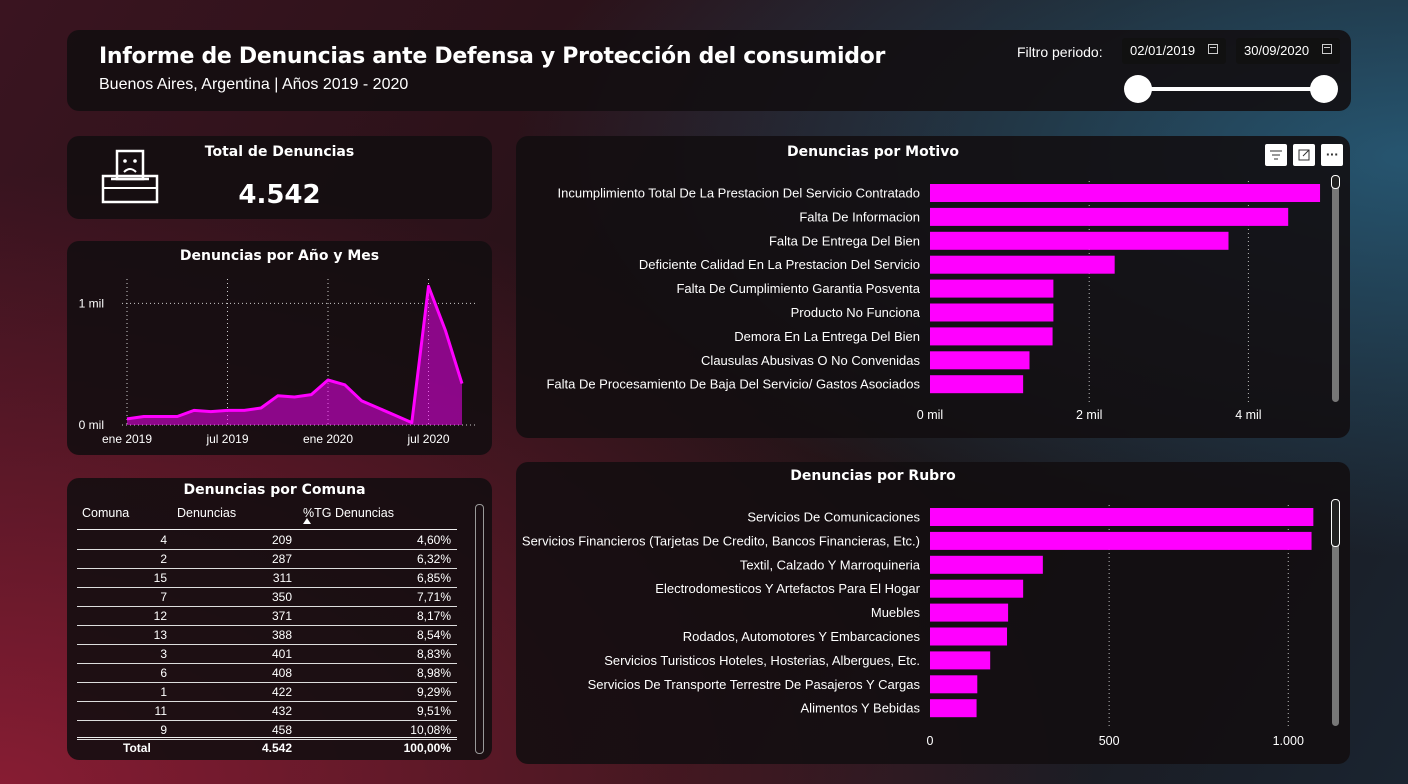 This screenshot has width=1408, height=784. Describe the element at coordinates (160, 635) in the screenshot. I see `table-cell: 13` at that location.